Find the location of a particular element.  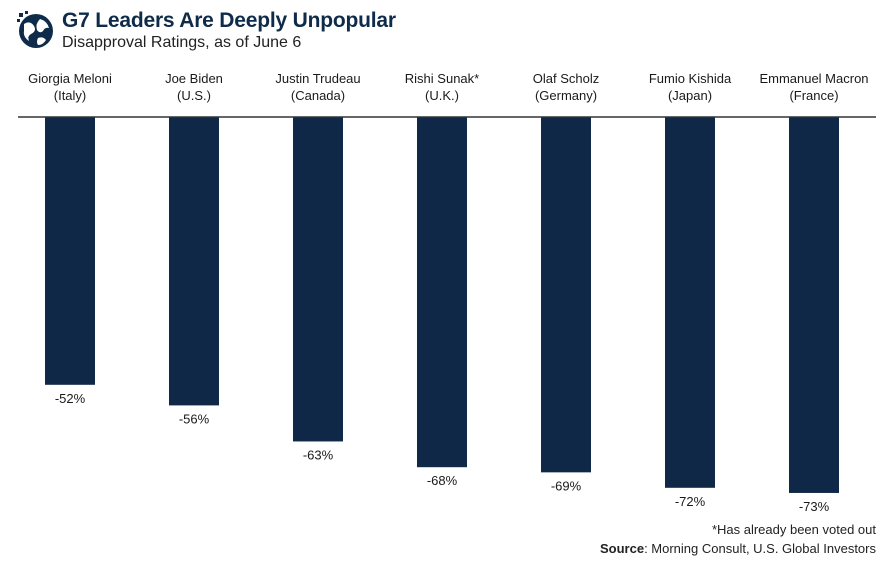

globe-icon is located at coordinates (35, 29).